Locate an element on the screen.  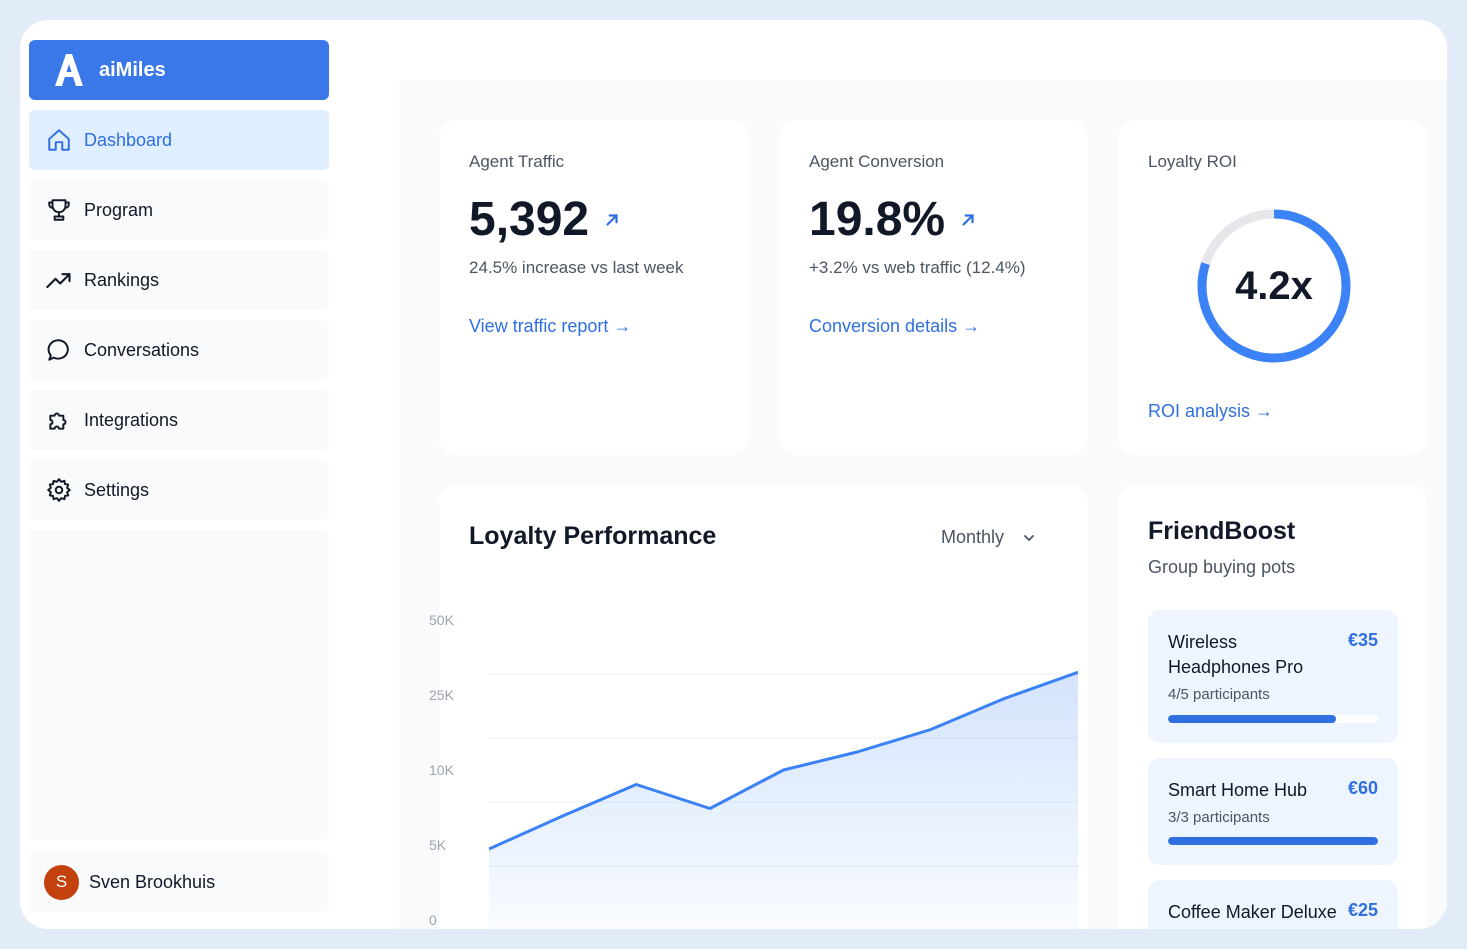
roi-ring is located at coordinates (1274, 286).